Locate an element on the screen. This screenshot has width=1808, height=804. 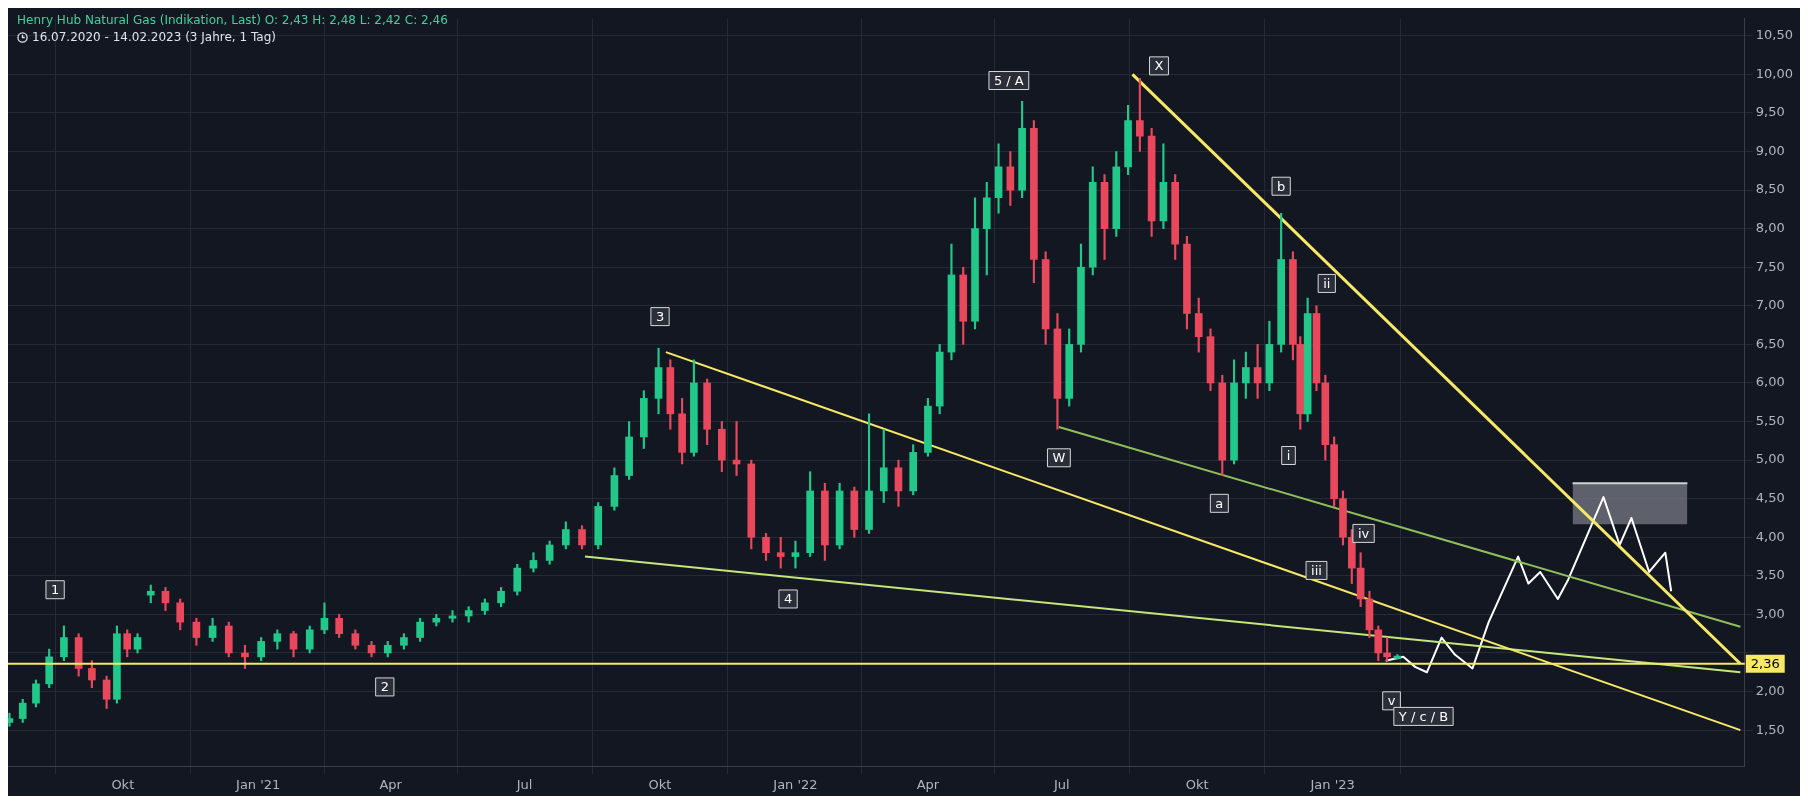
annotation: 5 / A is located at coordinates (1008, 80).